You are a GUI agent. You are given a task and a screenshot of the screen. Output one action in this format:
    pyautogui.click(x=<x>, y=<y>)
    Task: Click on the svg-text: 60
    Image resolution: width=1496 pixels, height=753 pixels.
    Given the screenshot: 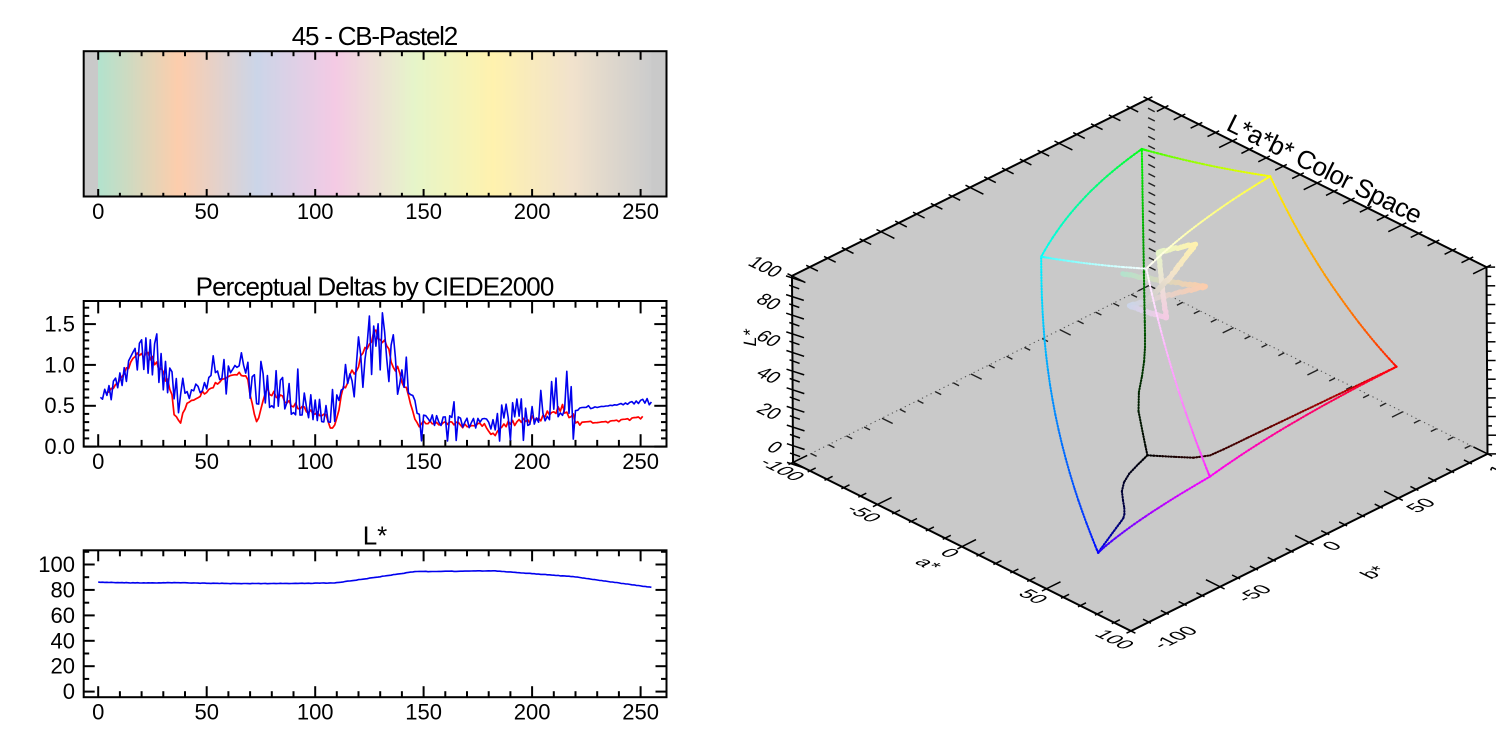 What is the action you would take?
    pyautogui.click(x=63, y=615)
    